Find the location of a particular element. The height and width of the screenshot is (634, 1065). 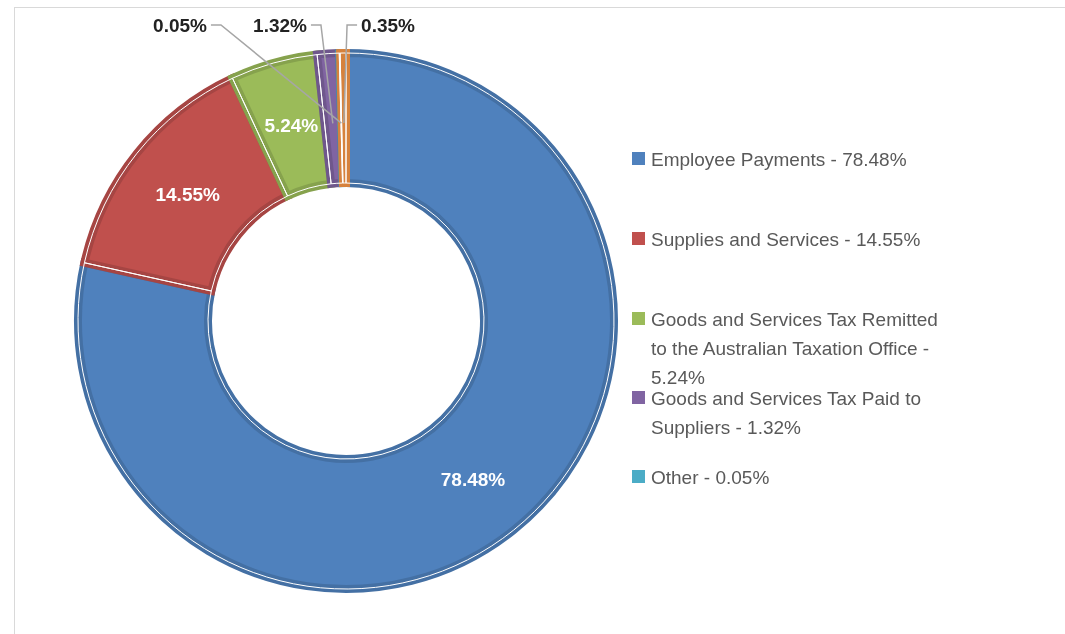

legend-label: Employee Payments - 78.48% is located at coordinates (779, 159).